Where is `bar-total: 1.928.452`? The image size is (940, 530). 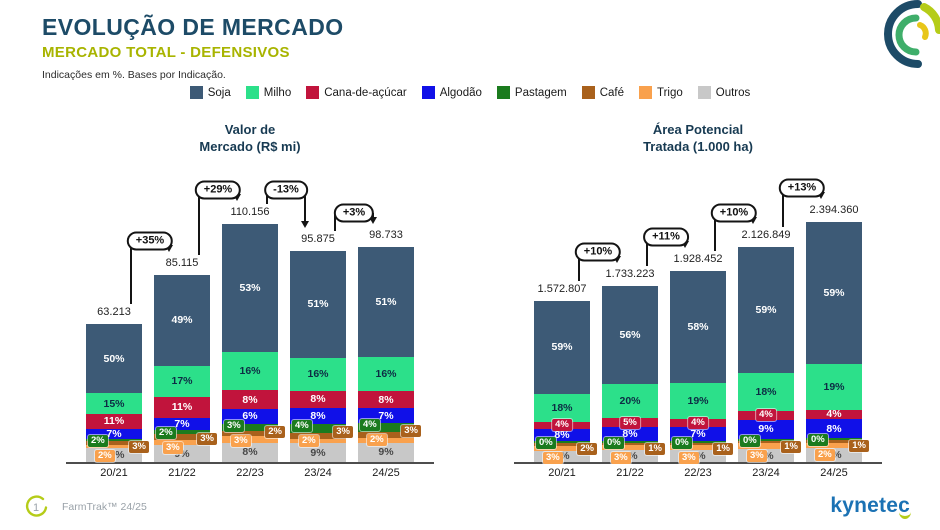 bar-total: 1.928.452 is located at coordinates (698, 258).